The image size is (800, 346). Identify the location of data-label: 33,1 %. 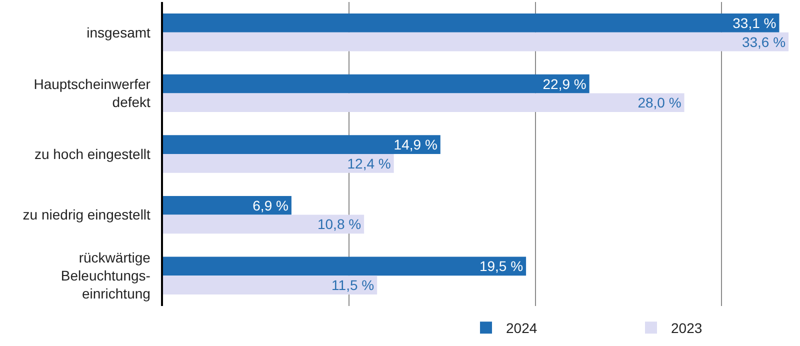
(754, 22).